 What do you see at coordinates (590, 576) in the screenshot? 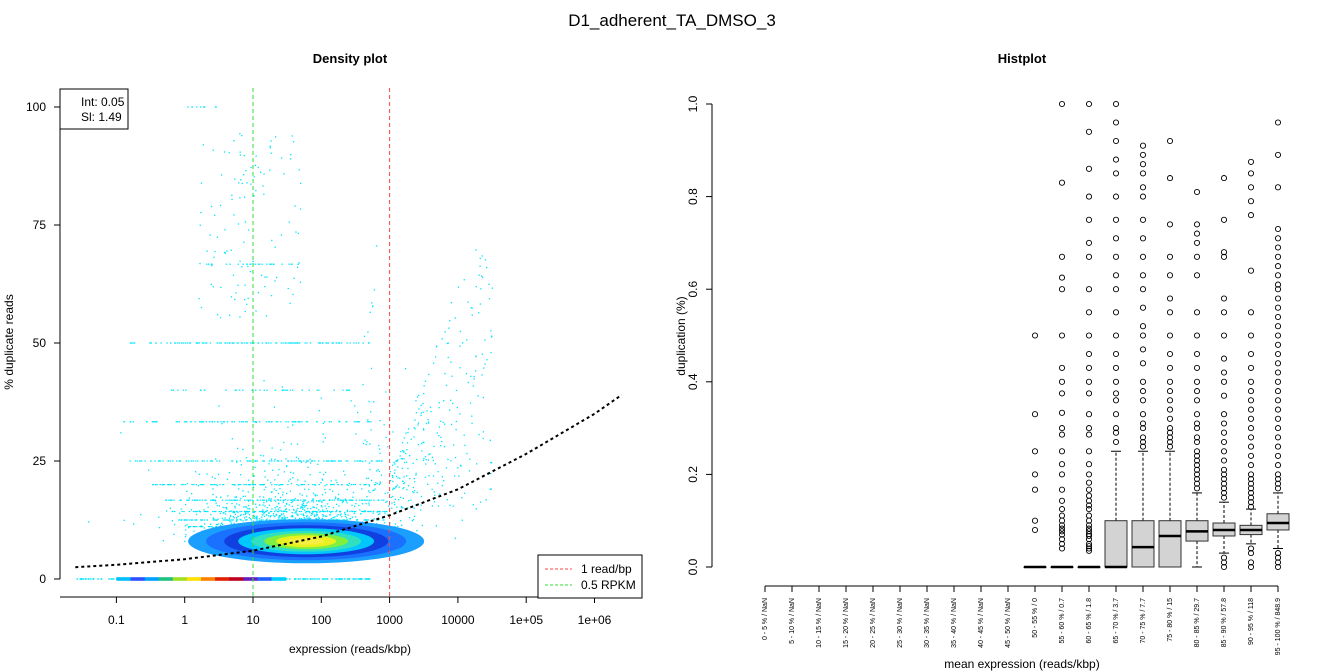
I see `density-legend: 1 read/bp 0.5 RPKM` at bounding box center [590, 576].